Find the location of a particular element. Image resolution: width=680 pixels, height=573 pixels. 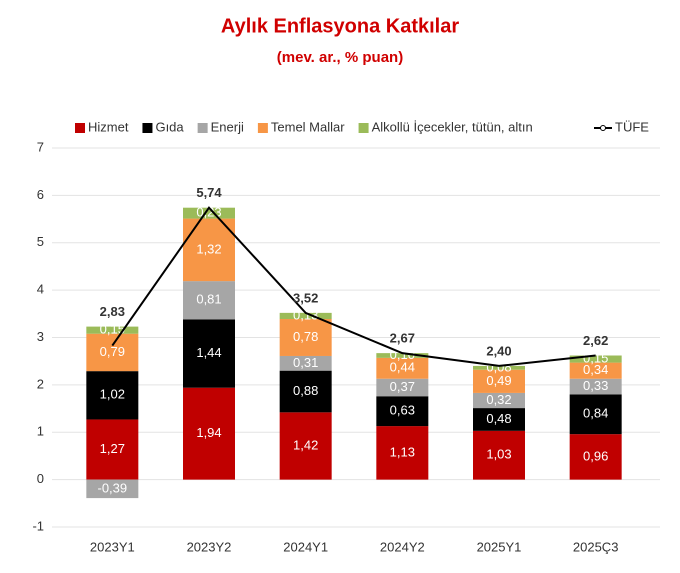

legend-label: Alkollü İçecekler, tütün, altın is located at coordinates (452, 126).